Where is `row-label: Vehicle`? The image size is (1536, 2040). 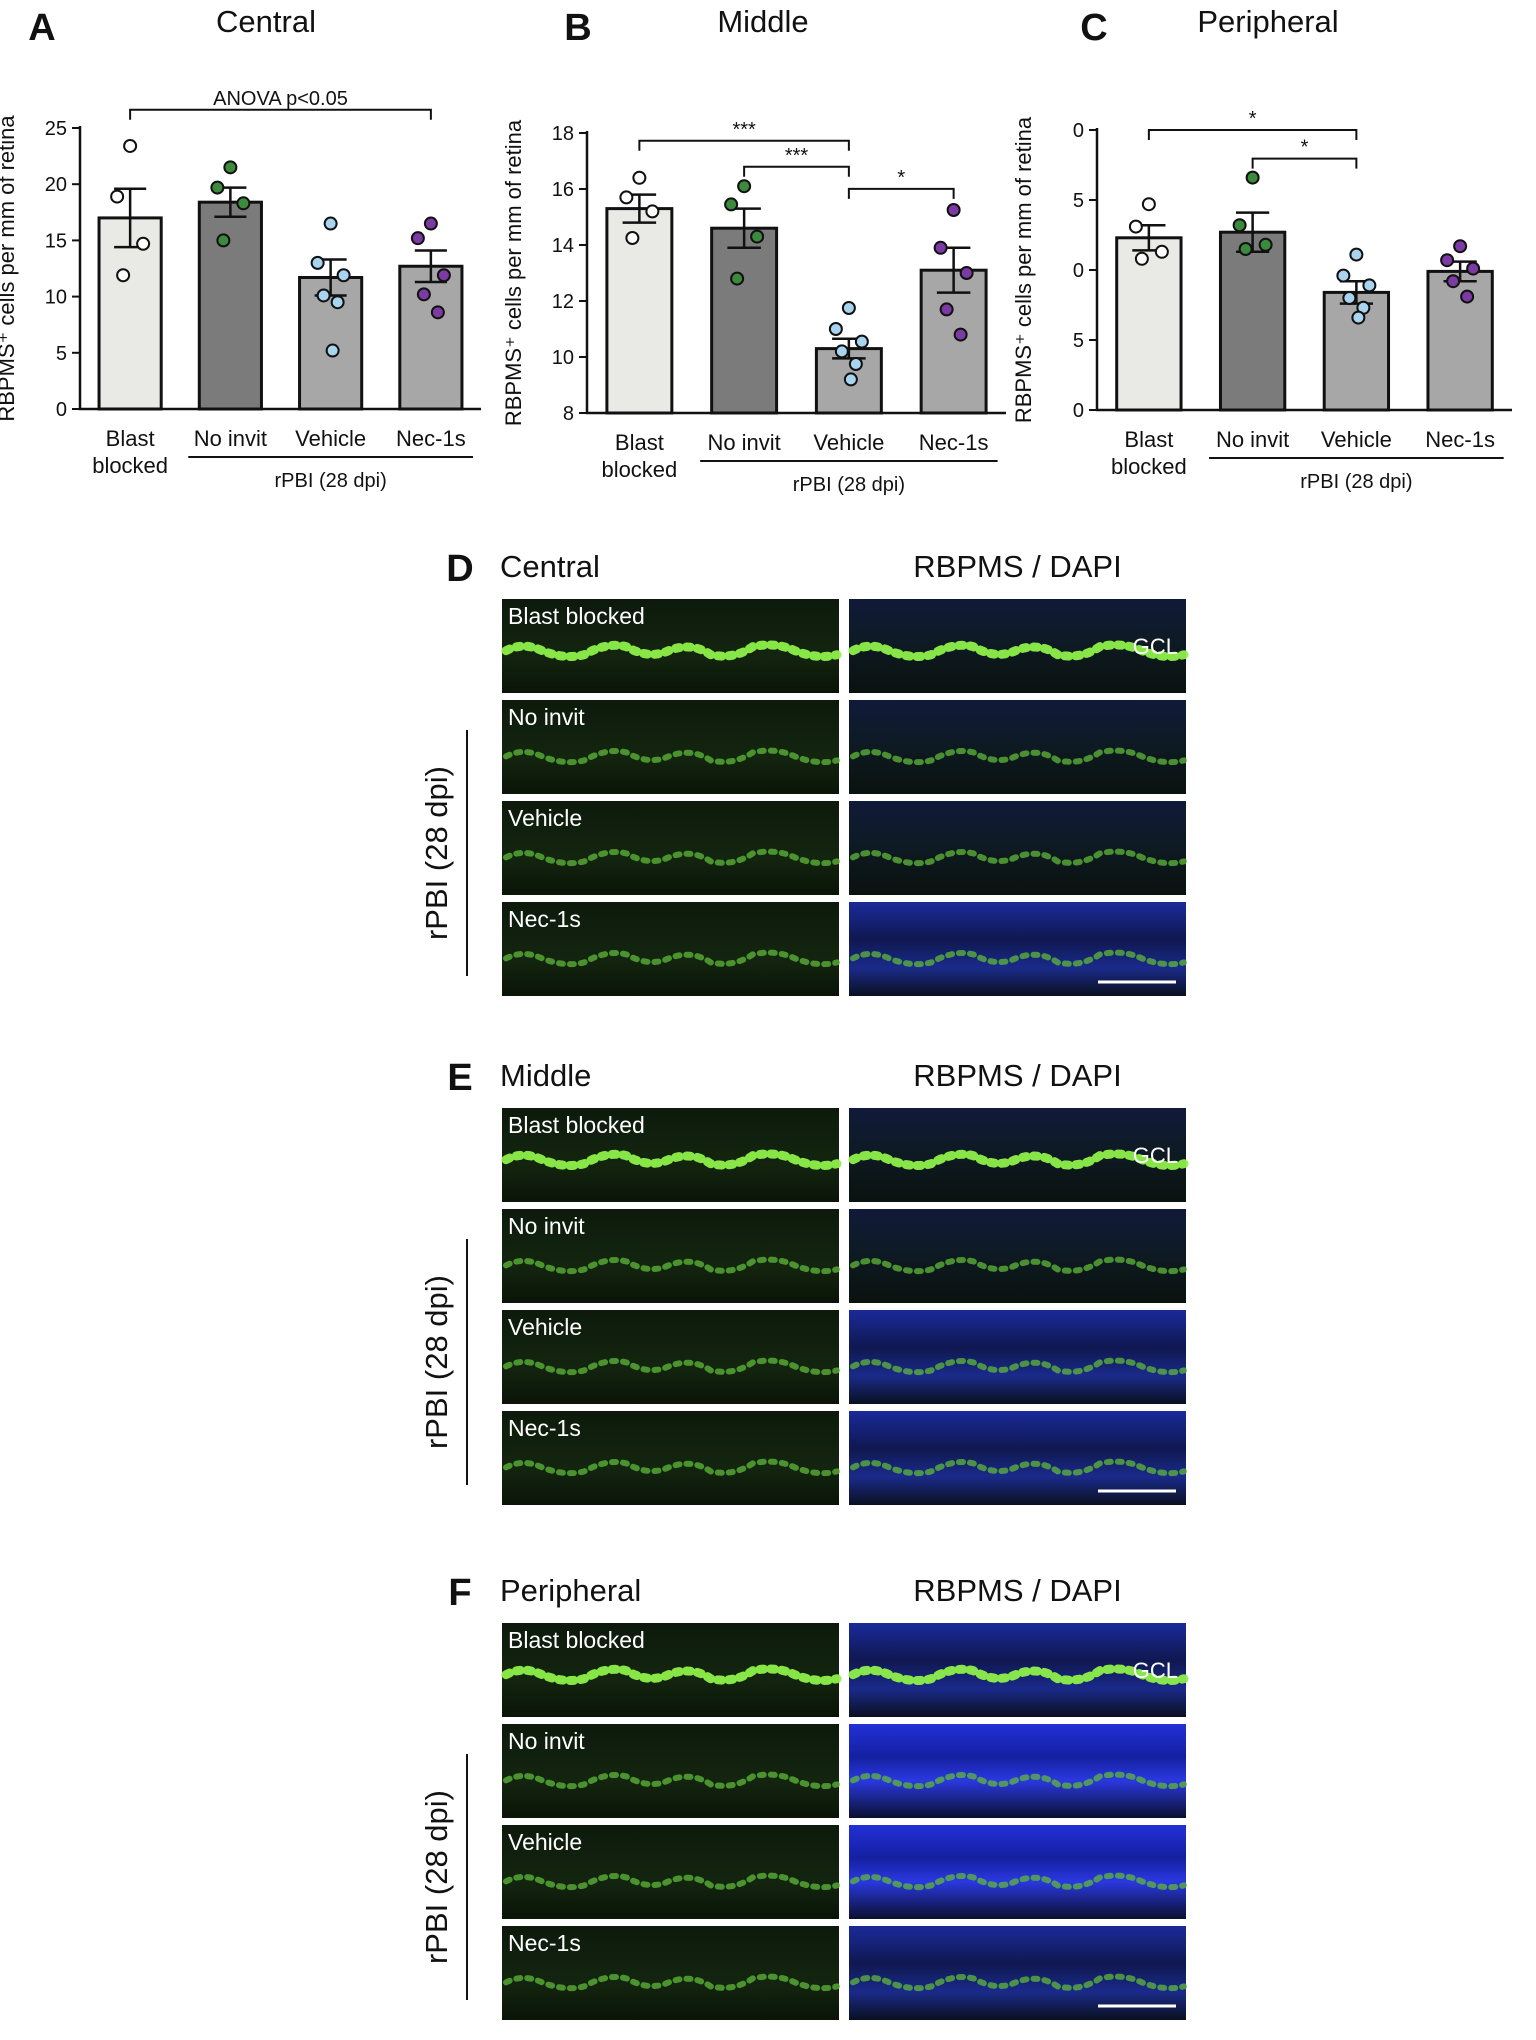
row-label: Vehicle is located at coordinates (545, 818).